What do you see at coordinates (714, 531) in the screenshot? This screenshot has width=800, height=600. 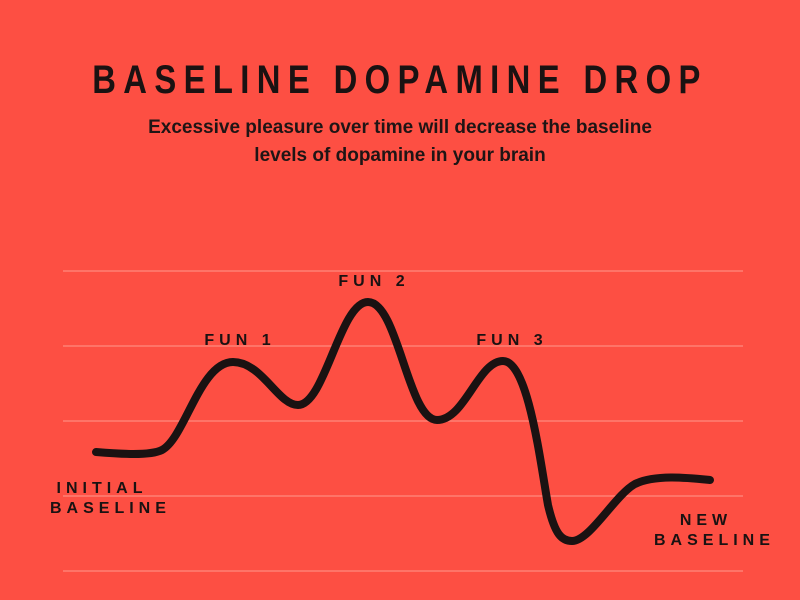 I see `label-new-baseline: NEW BASELINE` at bounding box center [714, 531].